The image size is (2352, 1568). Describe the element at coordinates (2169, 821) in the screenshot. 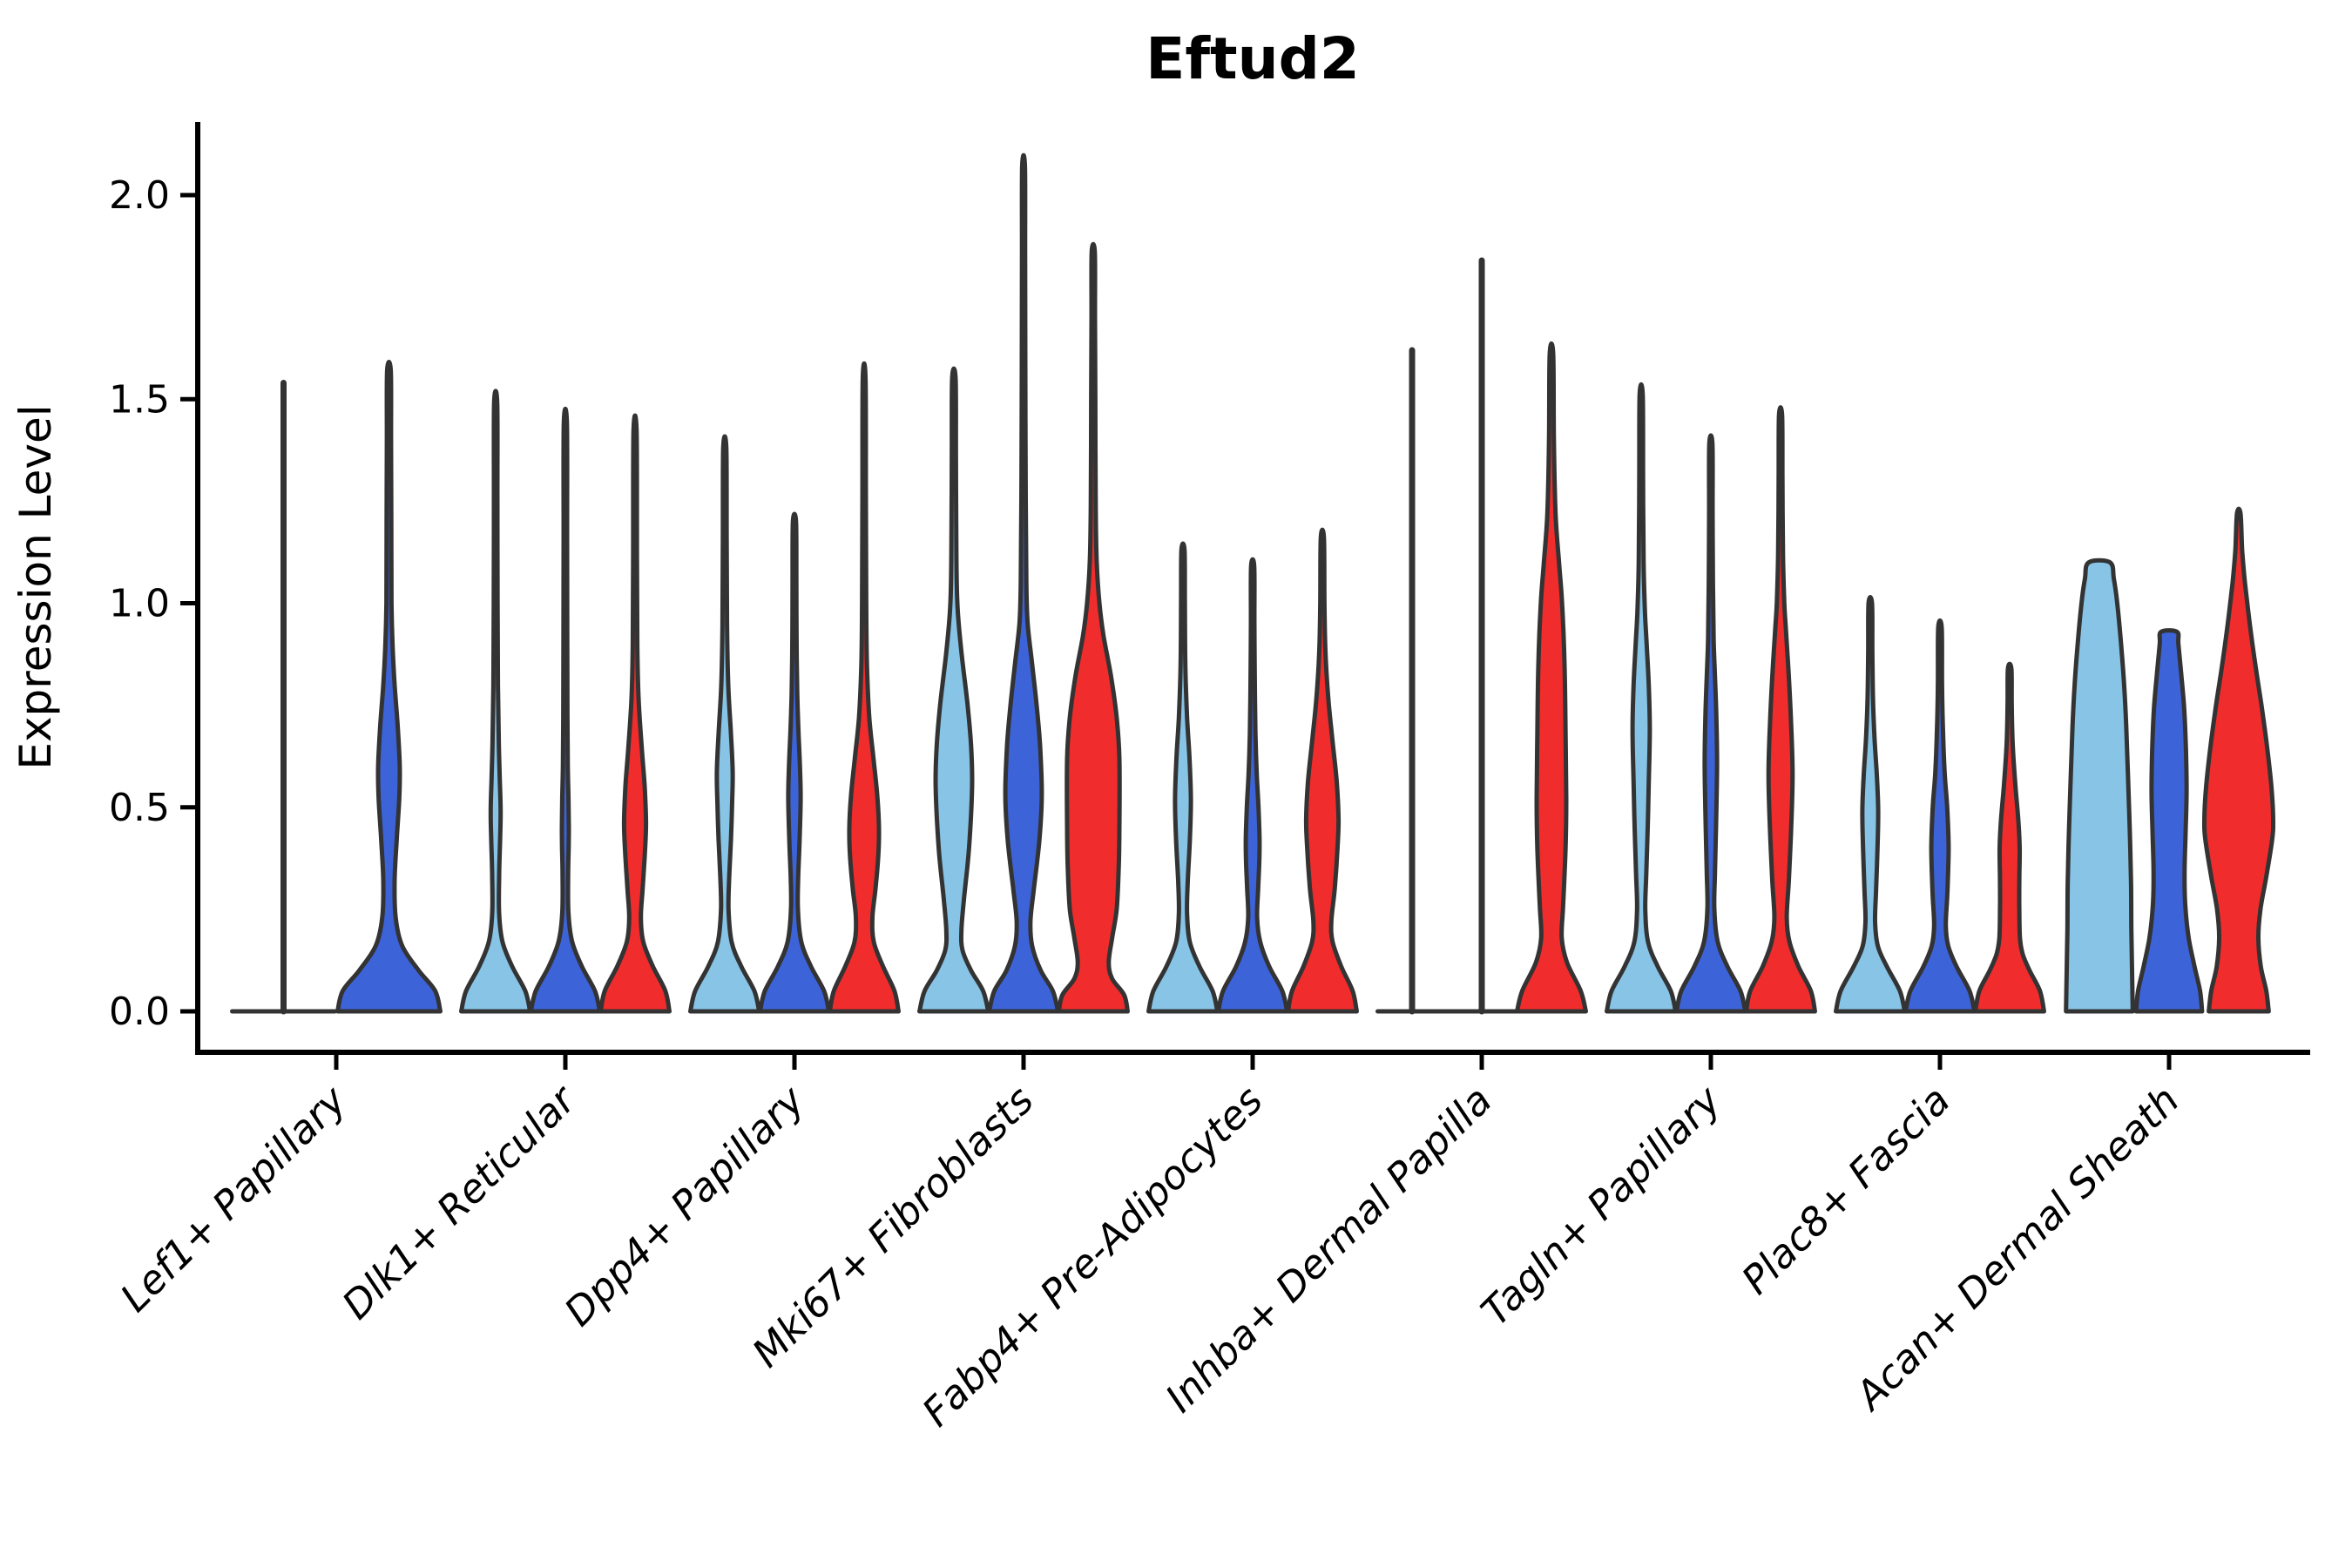

I see `violin-acan-dermal-sheath-blue` at that location.